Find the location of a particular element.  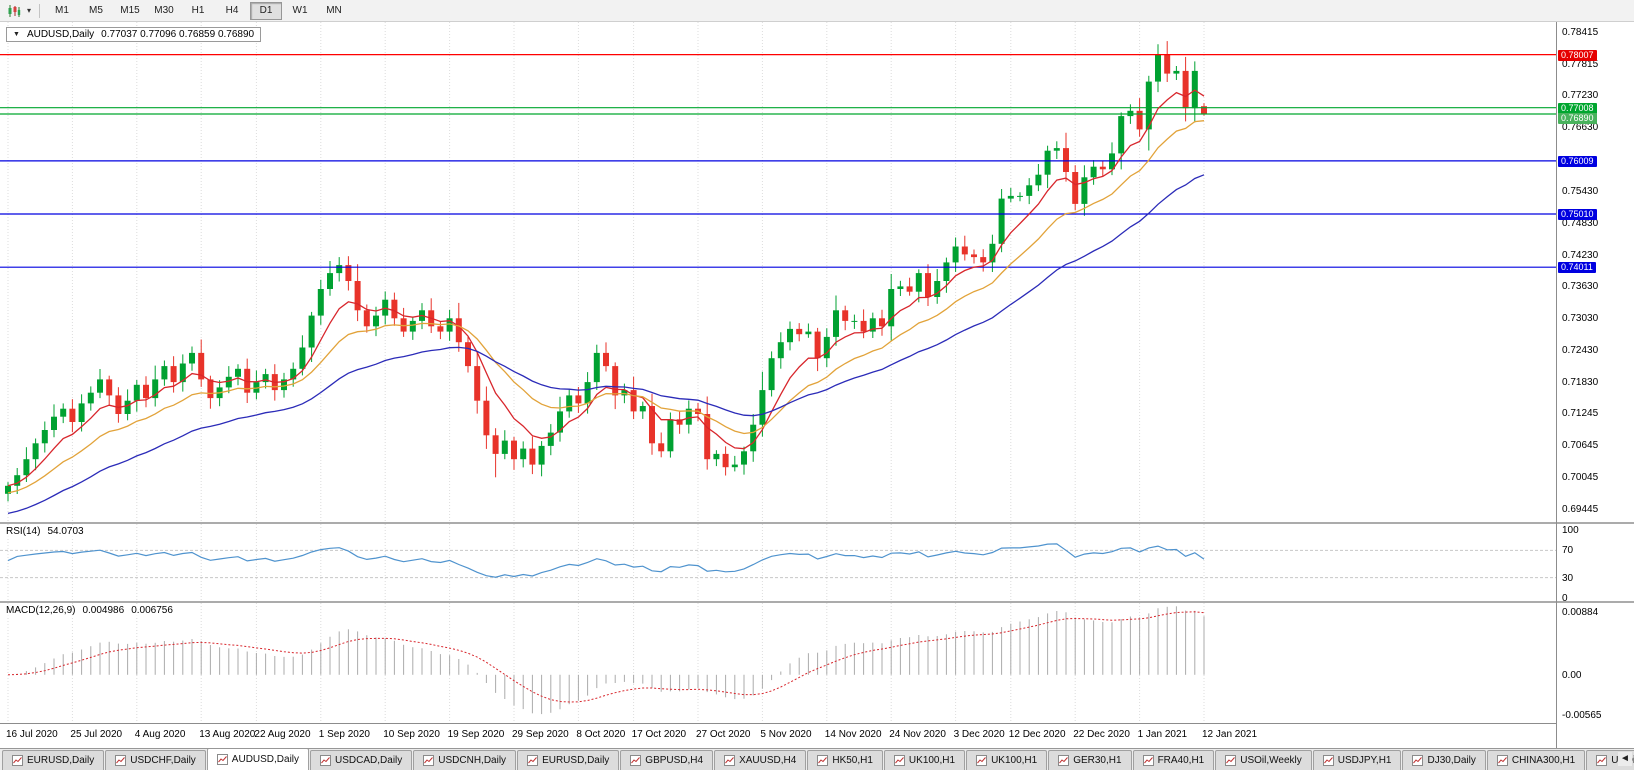

chart-tab-hk50-h1: HK50,H1 is located at coordinates (845, 760).